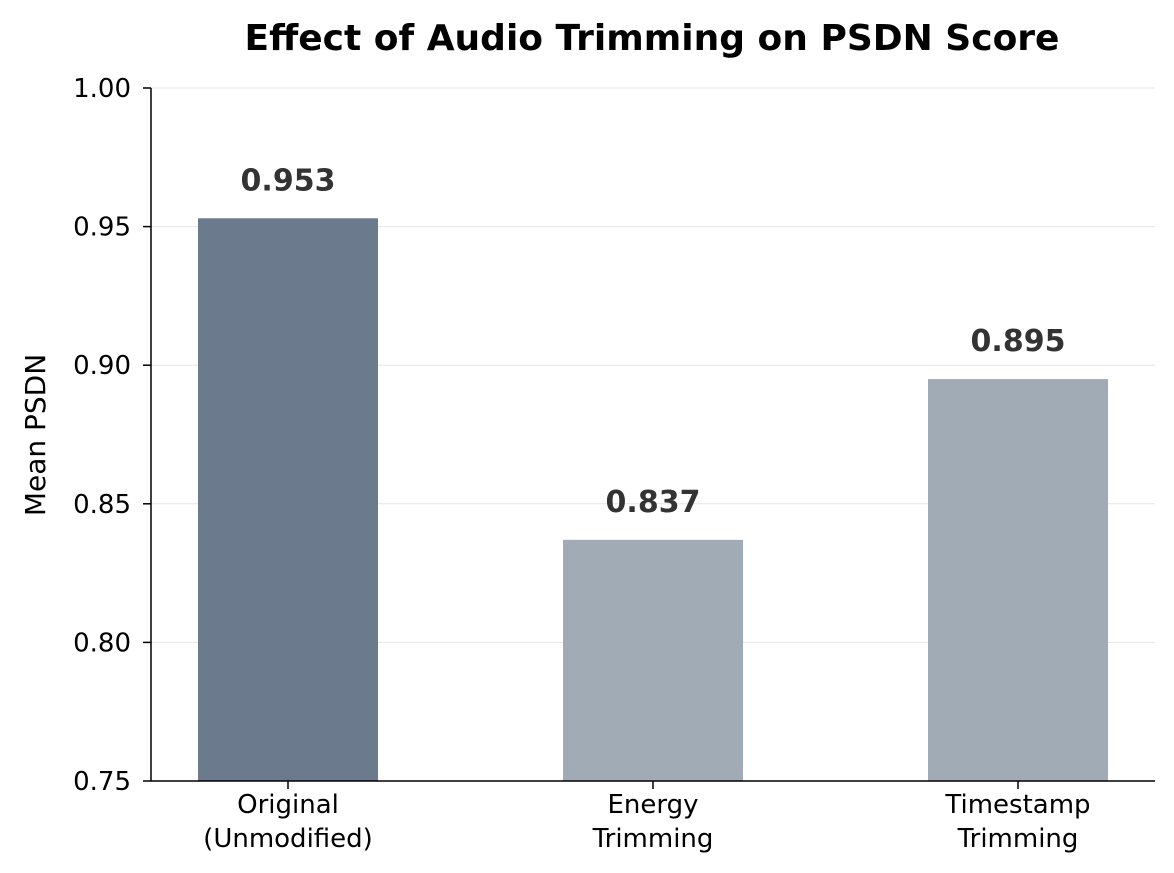 This screenshot has width=1174, height=873. I want to click on bar-value-label: 0.837, so click(653, 502).